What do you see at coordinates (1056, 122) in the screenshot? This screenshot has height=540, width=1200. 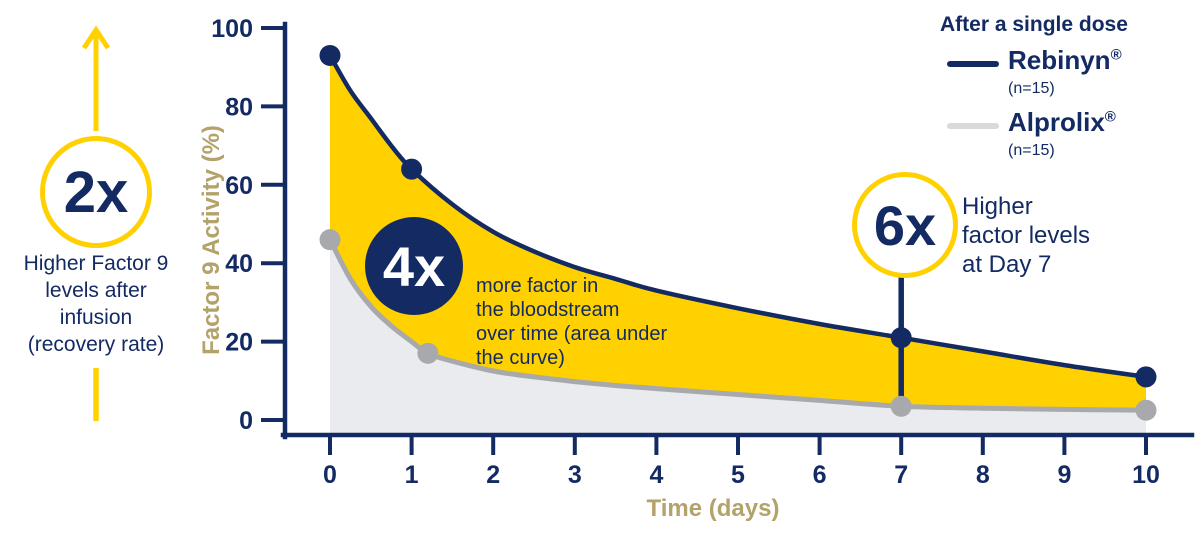 I see `alprolix-brand-name: Alprolix` at bounding box center [1056, 122].